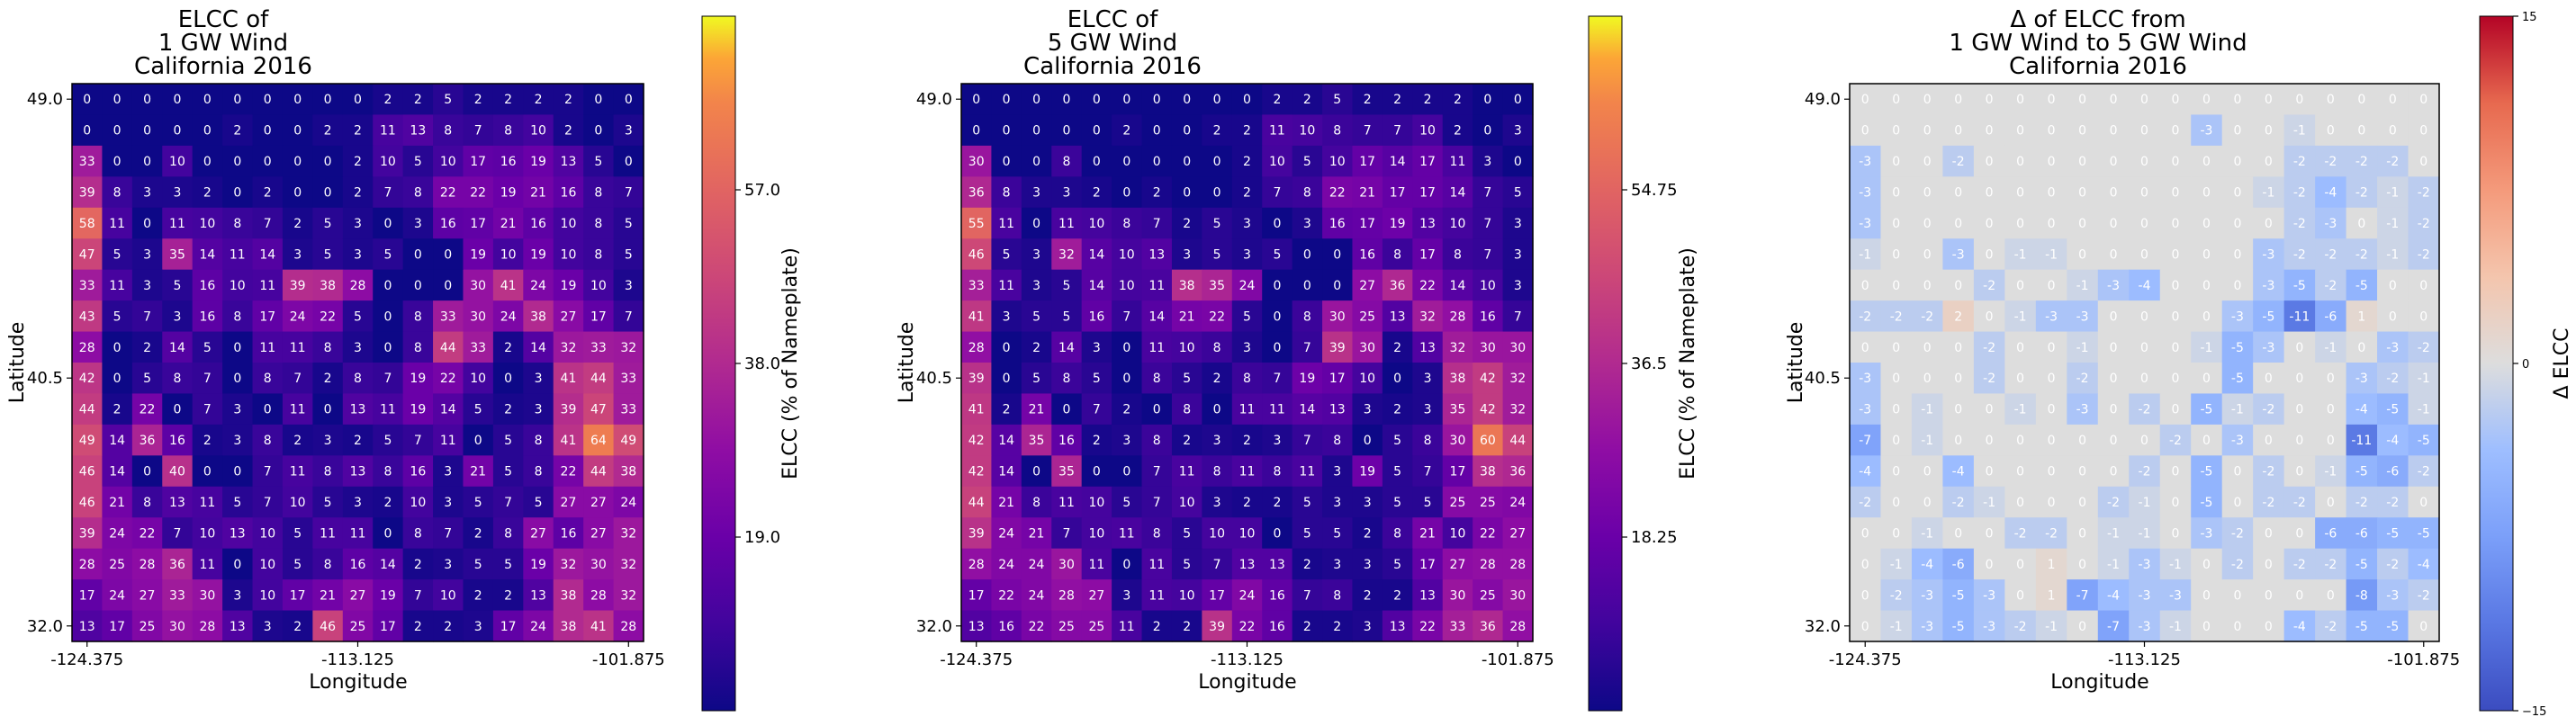 The width and height of the screenshot is (2576, 726). Describe the element at coordinates (628, 659) in the screenshot. I see `x-tick-label: -101.875` at that location.